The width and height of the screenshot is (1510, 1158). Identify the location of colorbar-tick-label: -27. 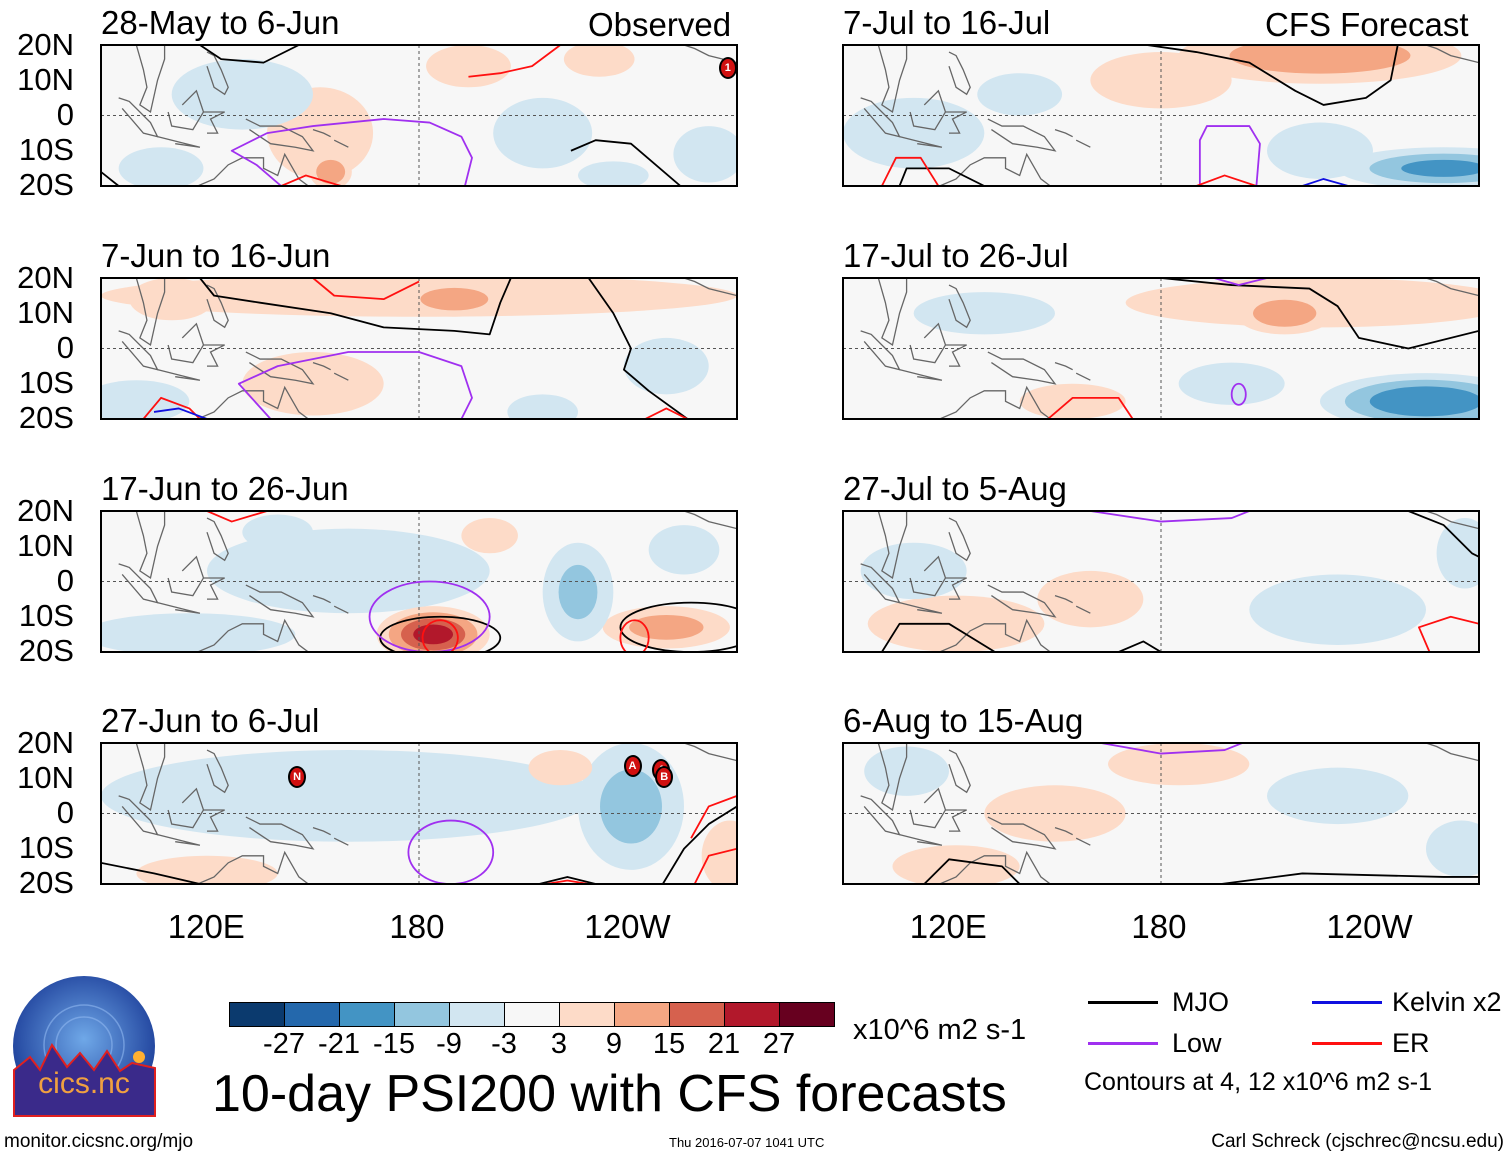
(284, 1044).